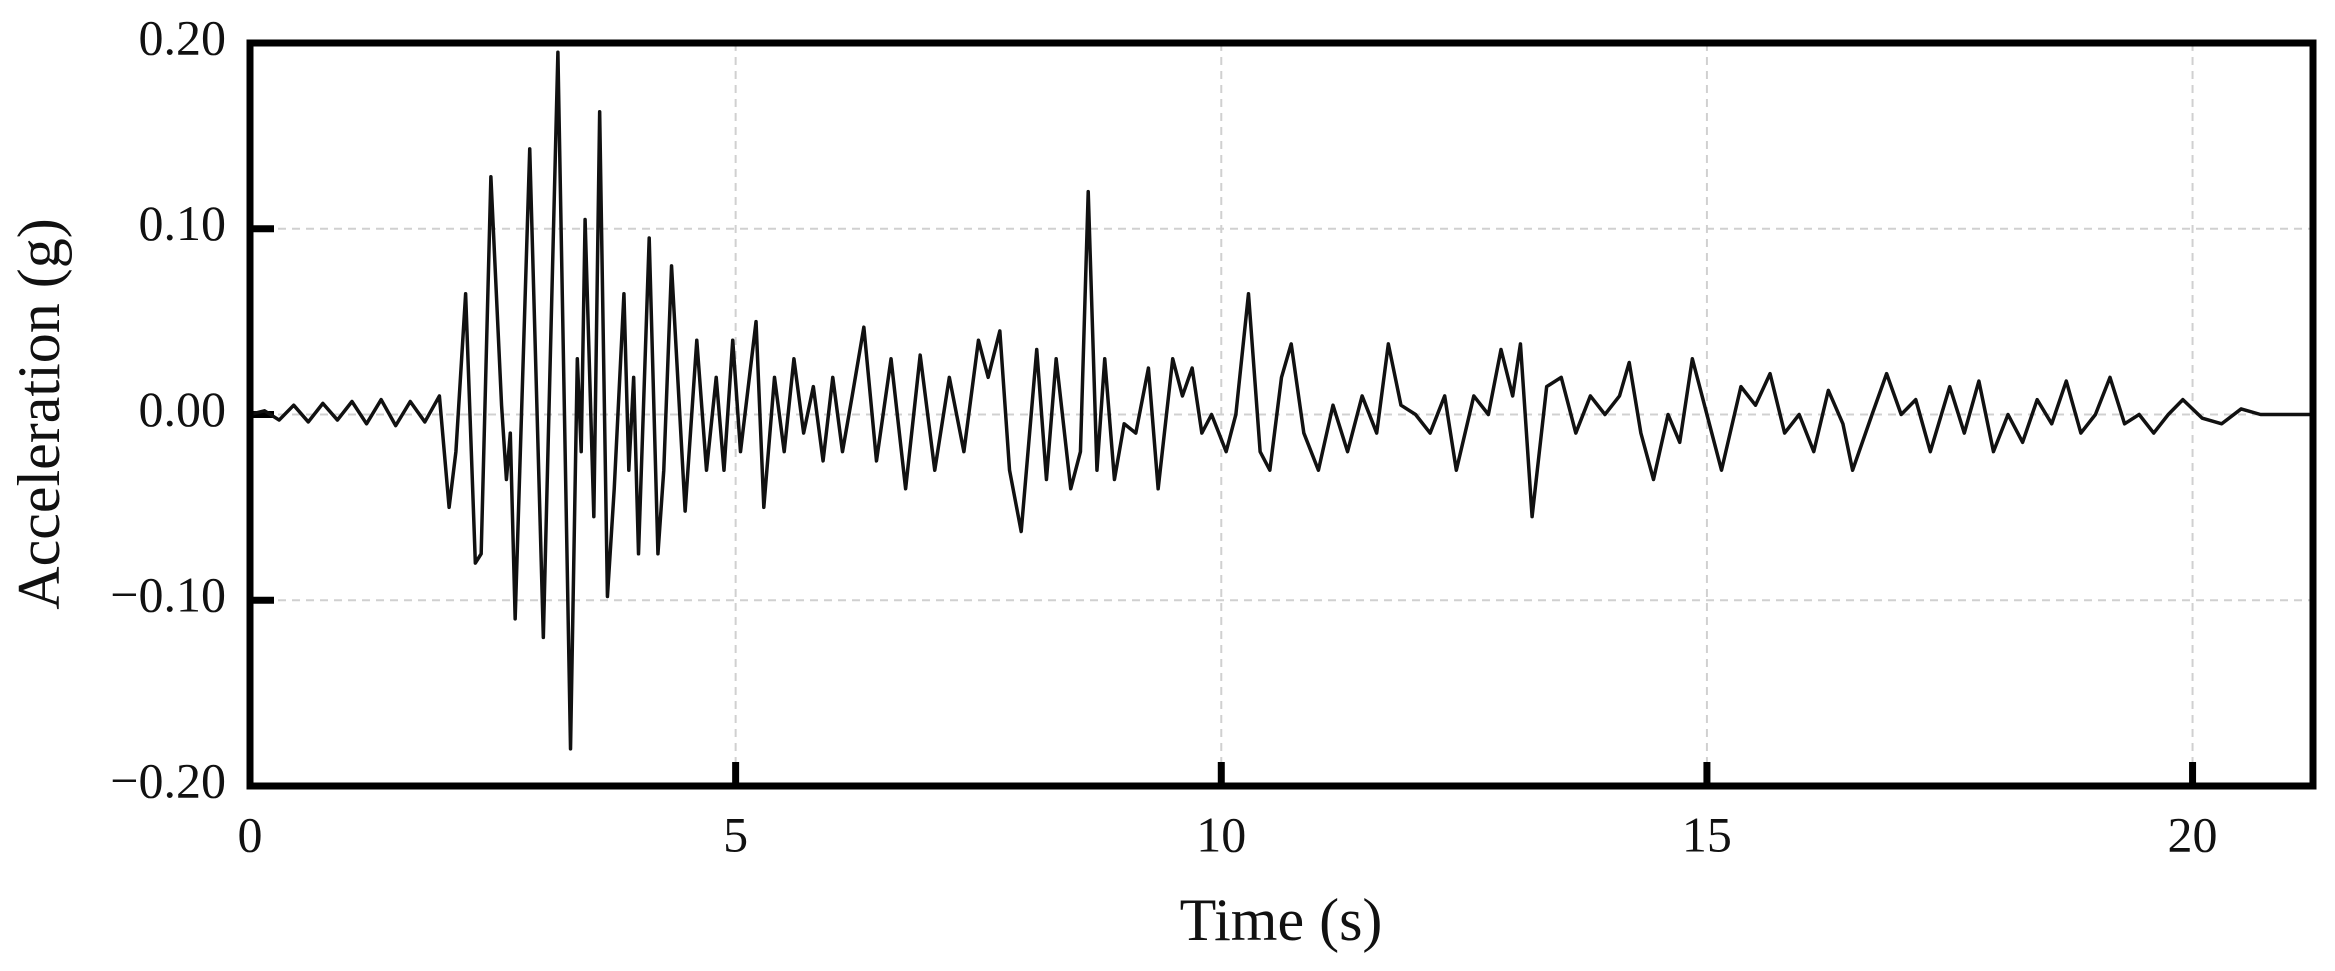 The width and height of the screenshot is (2335, 971). Describe the element at coordinates (183, 223) in the screenshot. I see `y-tick-label: 0.10` at that location.